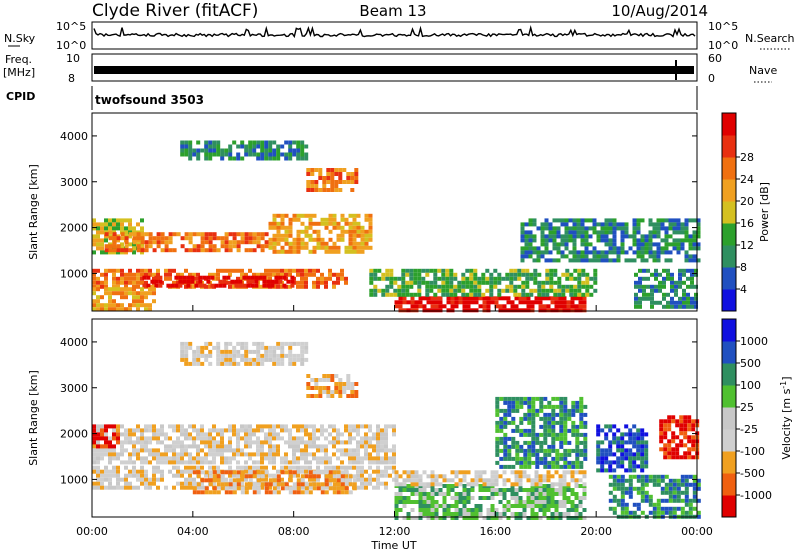 Image resolution: width=800 pixels, height=554 pixels. What do you see at coordinates (729, 352) in the screenshot?
I see `colorbar-swatch` at bounding box center [729, 352].